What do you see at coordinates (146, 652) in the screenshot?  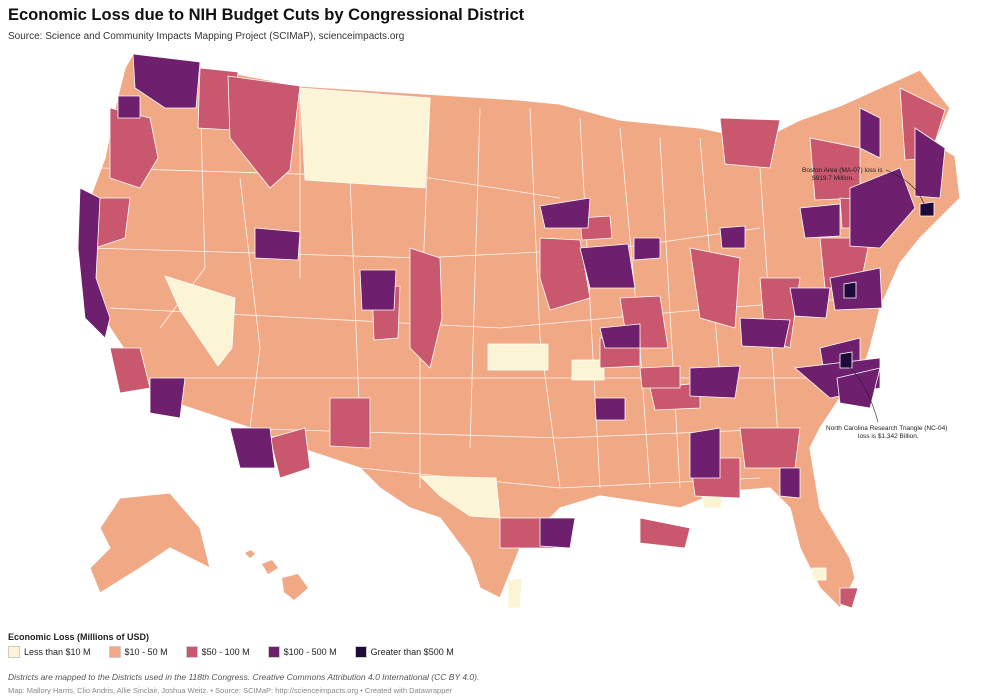 I see `legend-label: $10 - 50 M` at bounding box center [146, 652].